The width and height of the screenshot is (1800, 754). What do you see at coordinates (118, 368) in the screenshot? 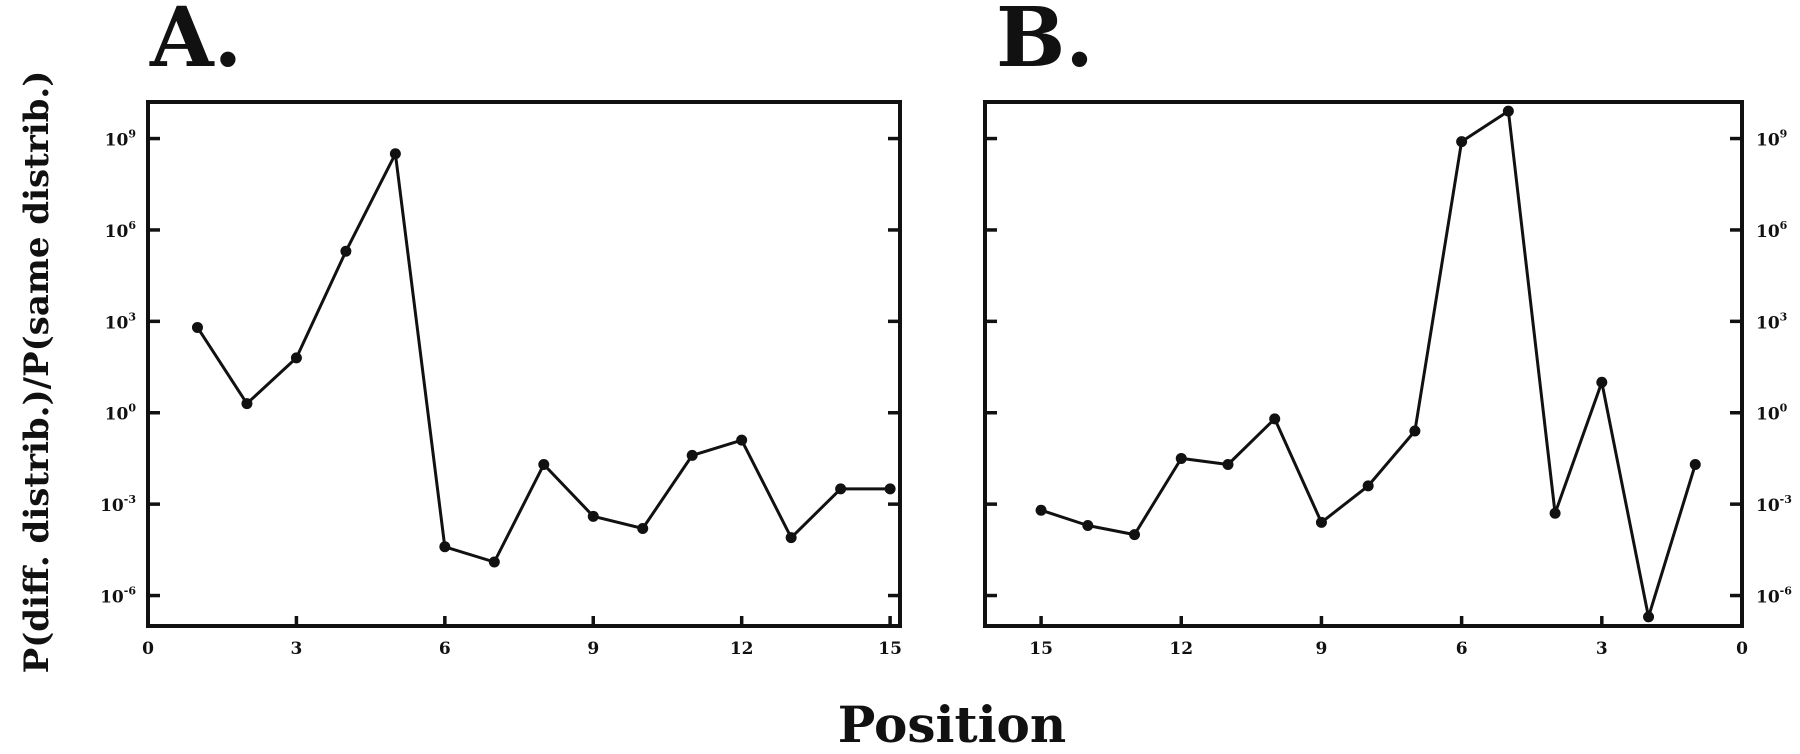
I see `panel-a-y-tick-labels: 10⁻⁶ 10⁻³ 10⁰ 10³ 10⁶ 10⁹` at bounding box center [118, 368].